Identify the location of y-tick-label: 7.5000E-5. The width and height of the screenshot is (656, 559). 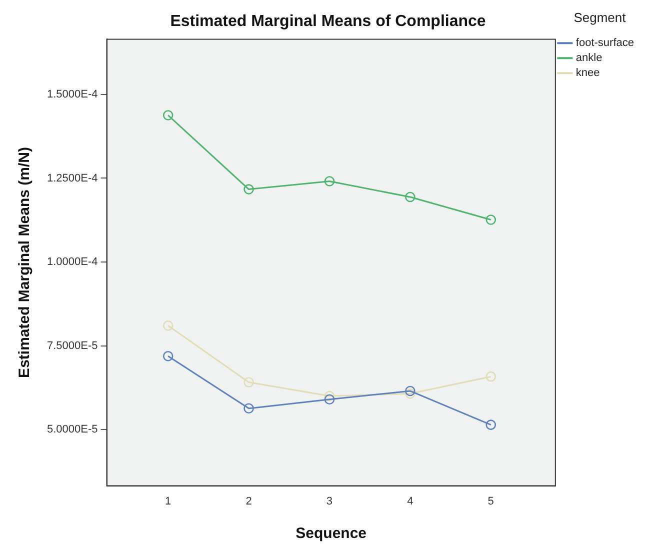
(72, 346).